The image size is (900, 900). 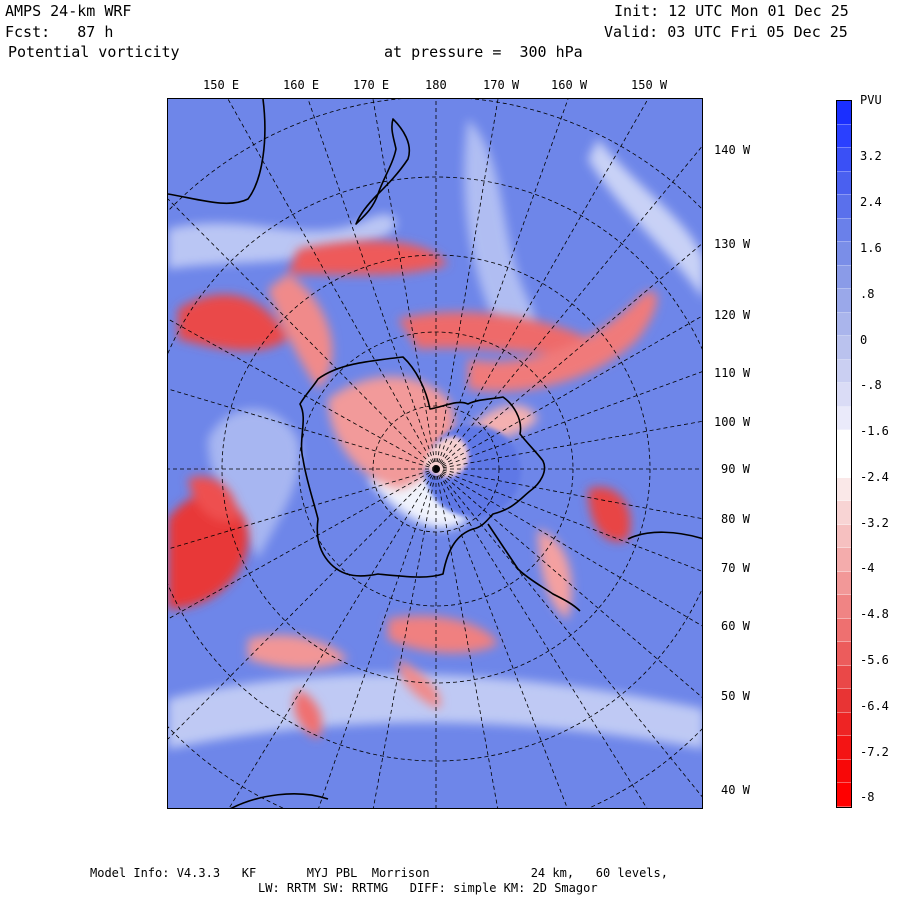 I want to click on colorbar-label: .8, so click(x=867, y=294).